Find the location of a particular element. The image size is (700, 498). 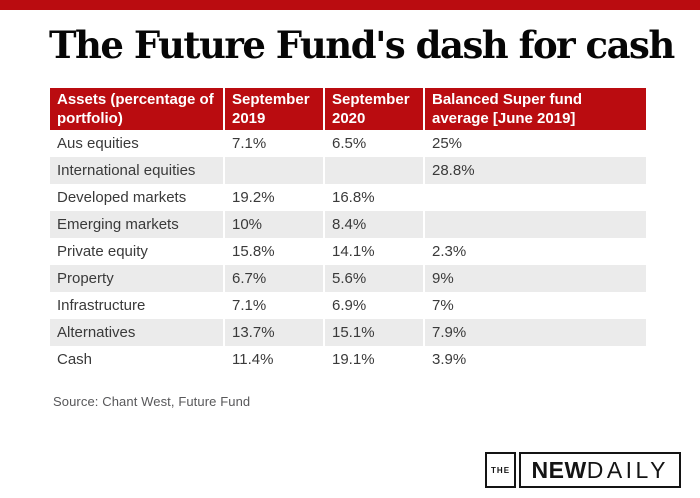

table-row: Emerging markets 10% 8.4% is located at coordinates (348, 224).